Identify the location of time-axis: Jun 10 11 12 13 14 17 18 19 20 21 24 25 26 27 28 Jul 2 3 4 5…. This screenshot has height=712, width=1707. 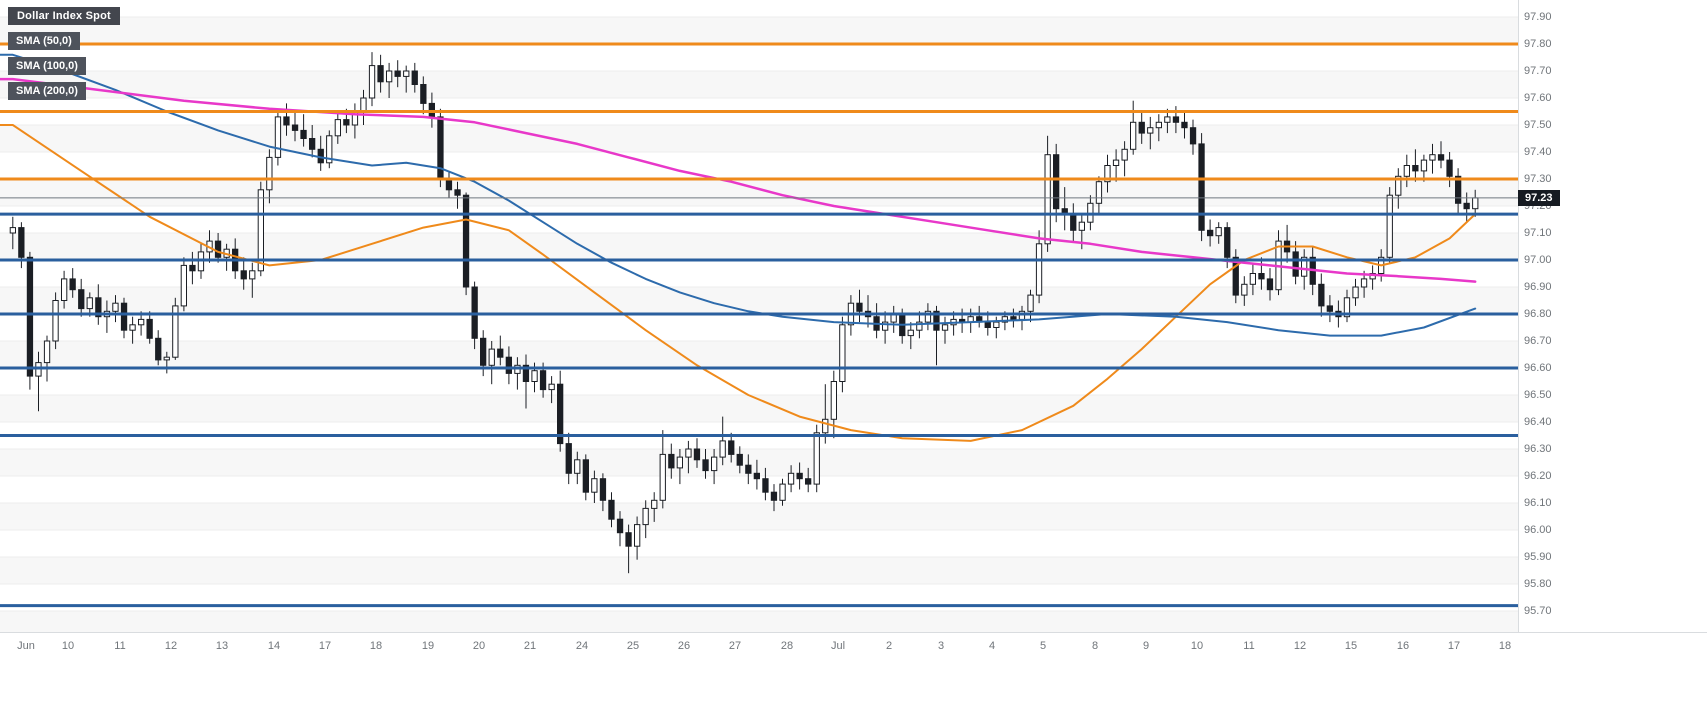
(853, 646).